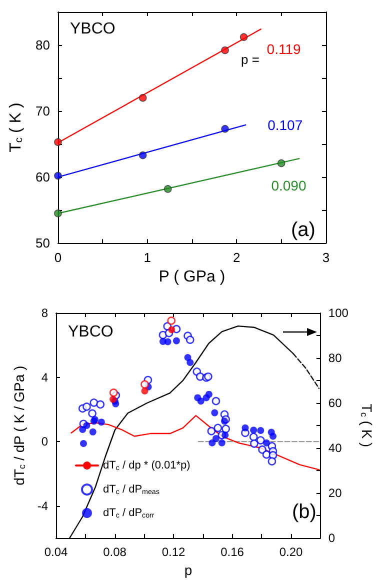  I want to click on y-tick-label: -4, so click(42, 505).